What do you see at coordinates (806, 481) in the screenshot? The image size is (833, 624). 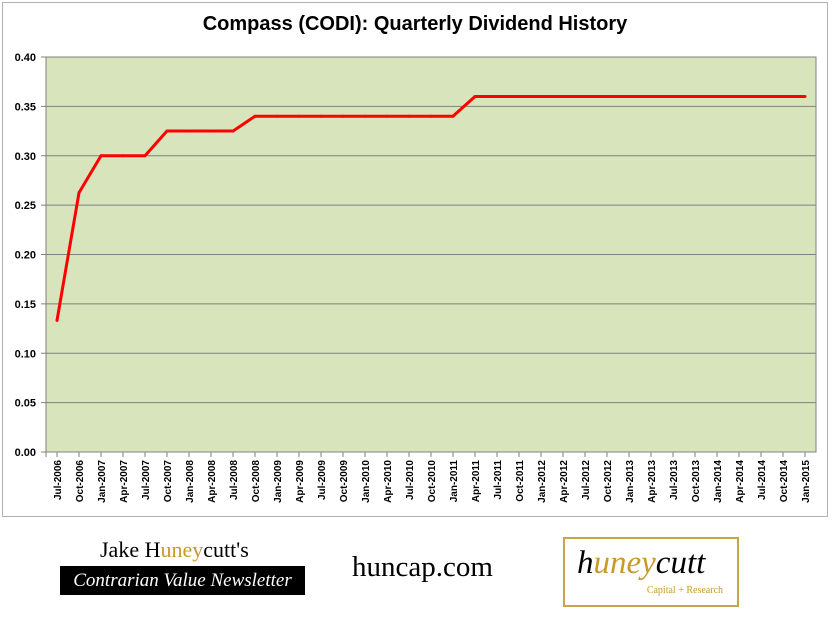 I see `x-tick-label: Jan-2015` at bounding box center [806, 481].